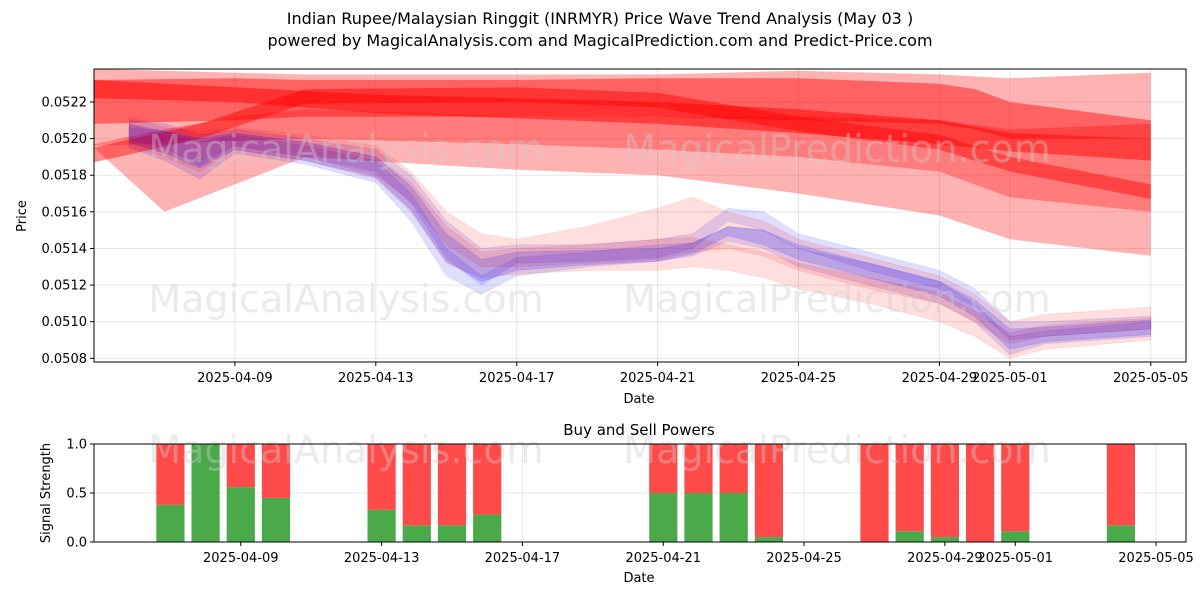 The image size is (1200, 600). What do you see at coordinates (376, 378) in the screenshot?
I see `price-x-tick-label: 2025-04-13` at bounding box center [376, 378].